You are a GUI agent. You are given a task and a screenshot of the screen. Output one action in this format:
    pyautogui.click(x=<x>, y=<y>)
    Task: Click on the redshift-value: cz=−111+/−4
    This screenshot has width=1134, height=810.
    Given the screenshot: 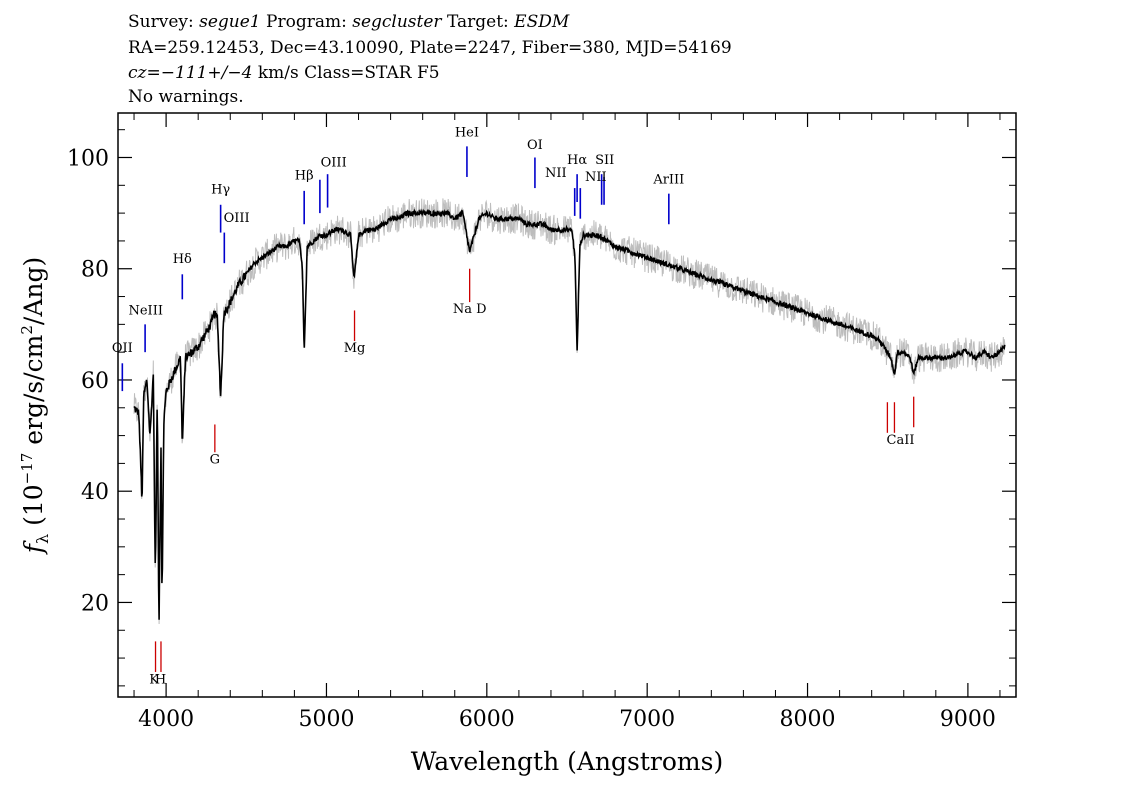 What is the action you would take?
    pyautogui.click(x=190, y=73)
    